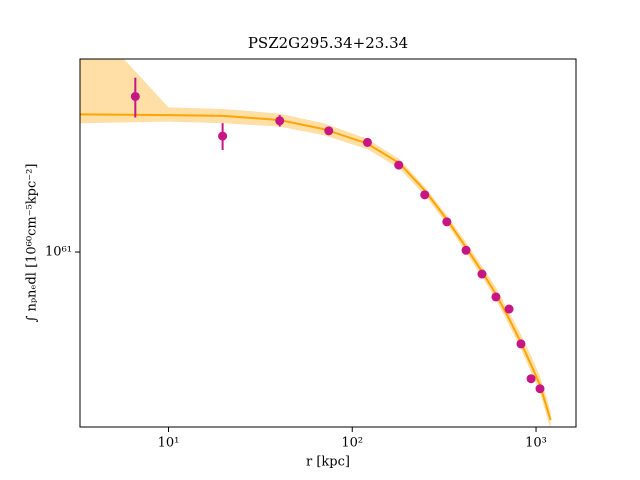  What do you see at coordinates (328, 43) in the screenshot?
I see `chart-title: PSZ2G295.34+23.34` at bounding box center [328, 43].